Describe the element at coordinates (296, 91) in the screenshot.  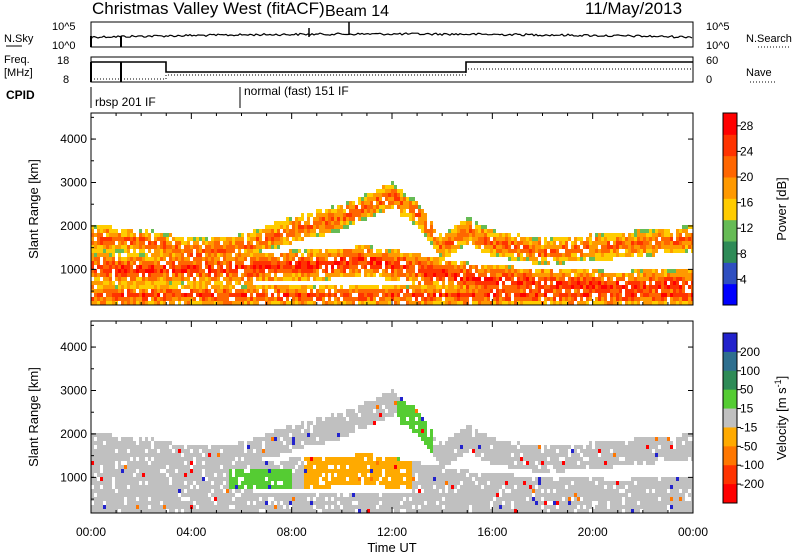
I see `cpid-segment-2: normal (fast) 151 IF` at that location.